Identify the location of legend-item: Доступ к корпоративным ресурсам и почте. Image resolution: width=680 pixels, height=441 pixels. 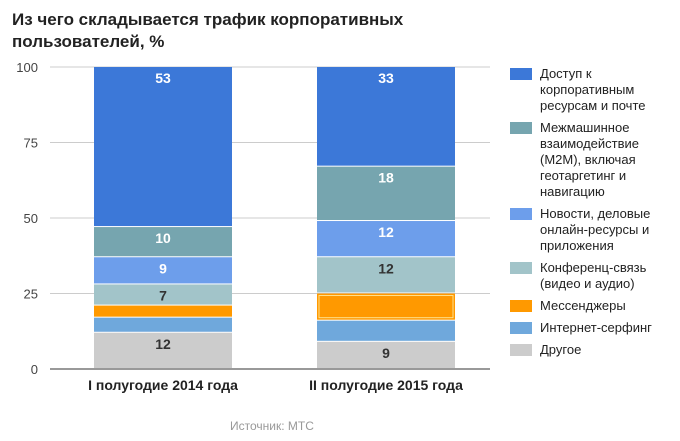
(595, 90).